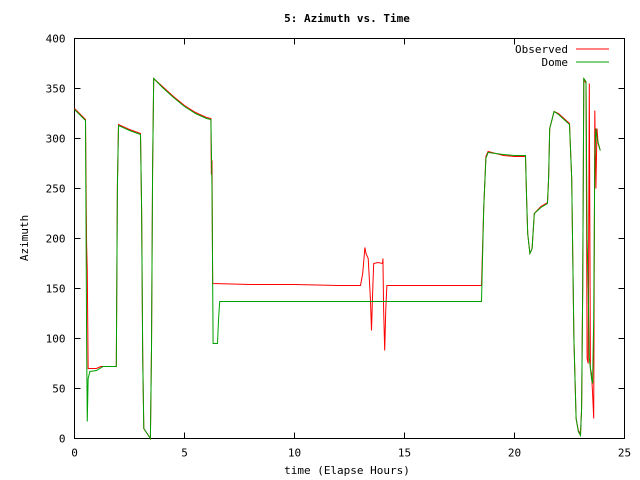  What do you see at coordinates (56, 339) in the screenshot?
I see `y-tick-label: 100` at bounding box center [56, 339].